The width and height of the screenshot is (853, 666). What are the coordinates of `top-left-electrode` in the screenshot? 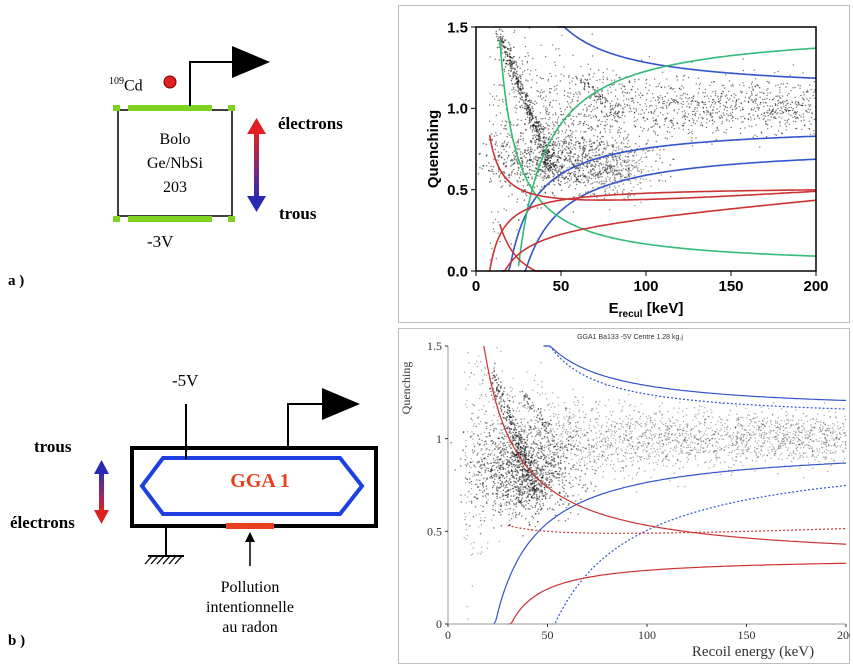 It's located at (116, 108).